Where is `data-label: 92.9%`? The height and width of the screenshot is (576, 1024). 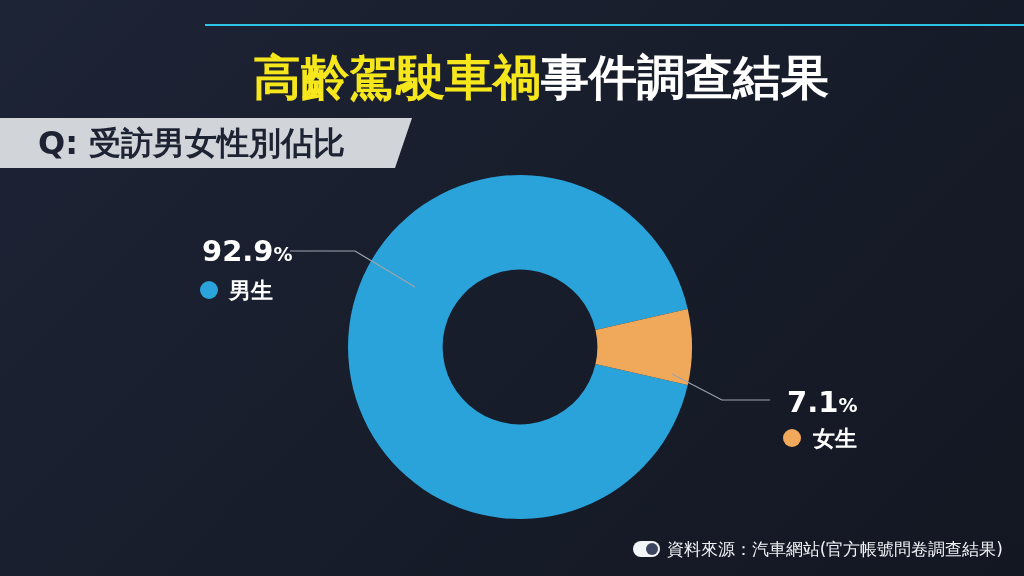
data-label: 92.9% is located at coordinates (247, 251).